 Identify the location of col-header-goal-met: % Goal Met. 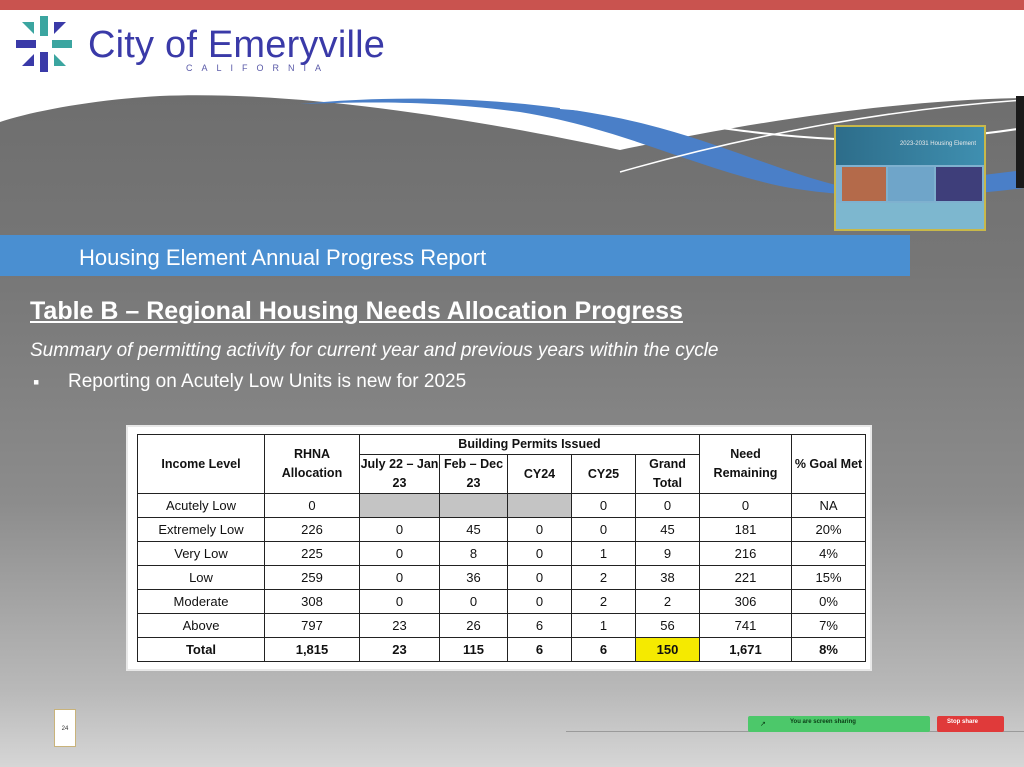
(828, 464).